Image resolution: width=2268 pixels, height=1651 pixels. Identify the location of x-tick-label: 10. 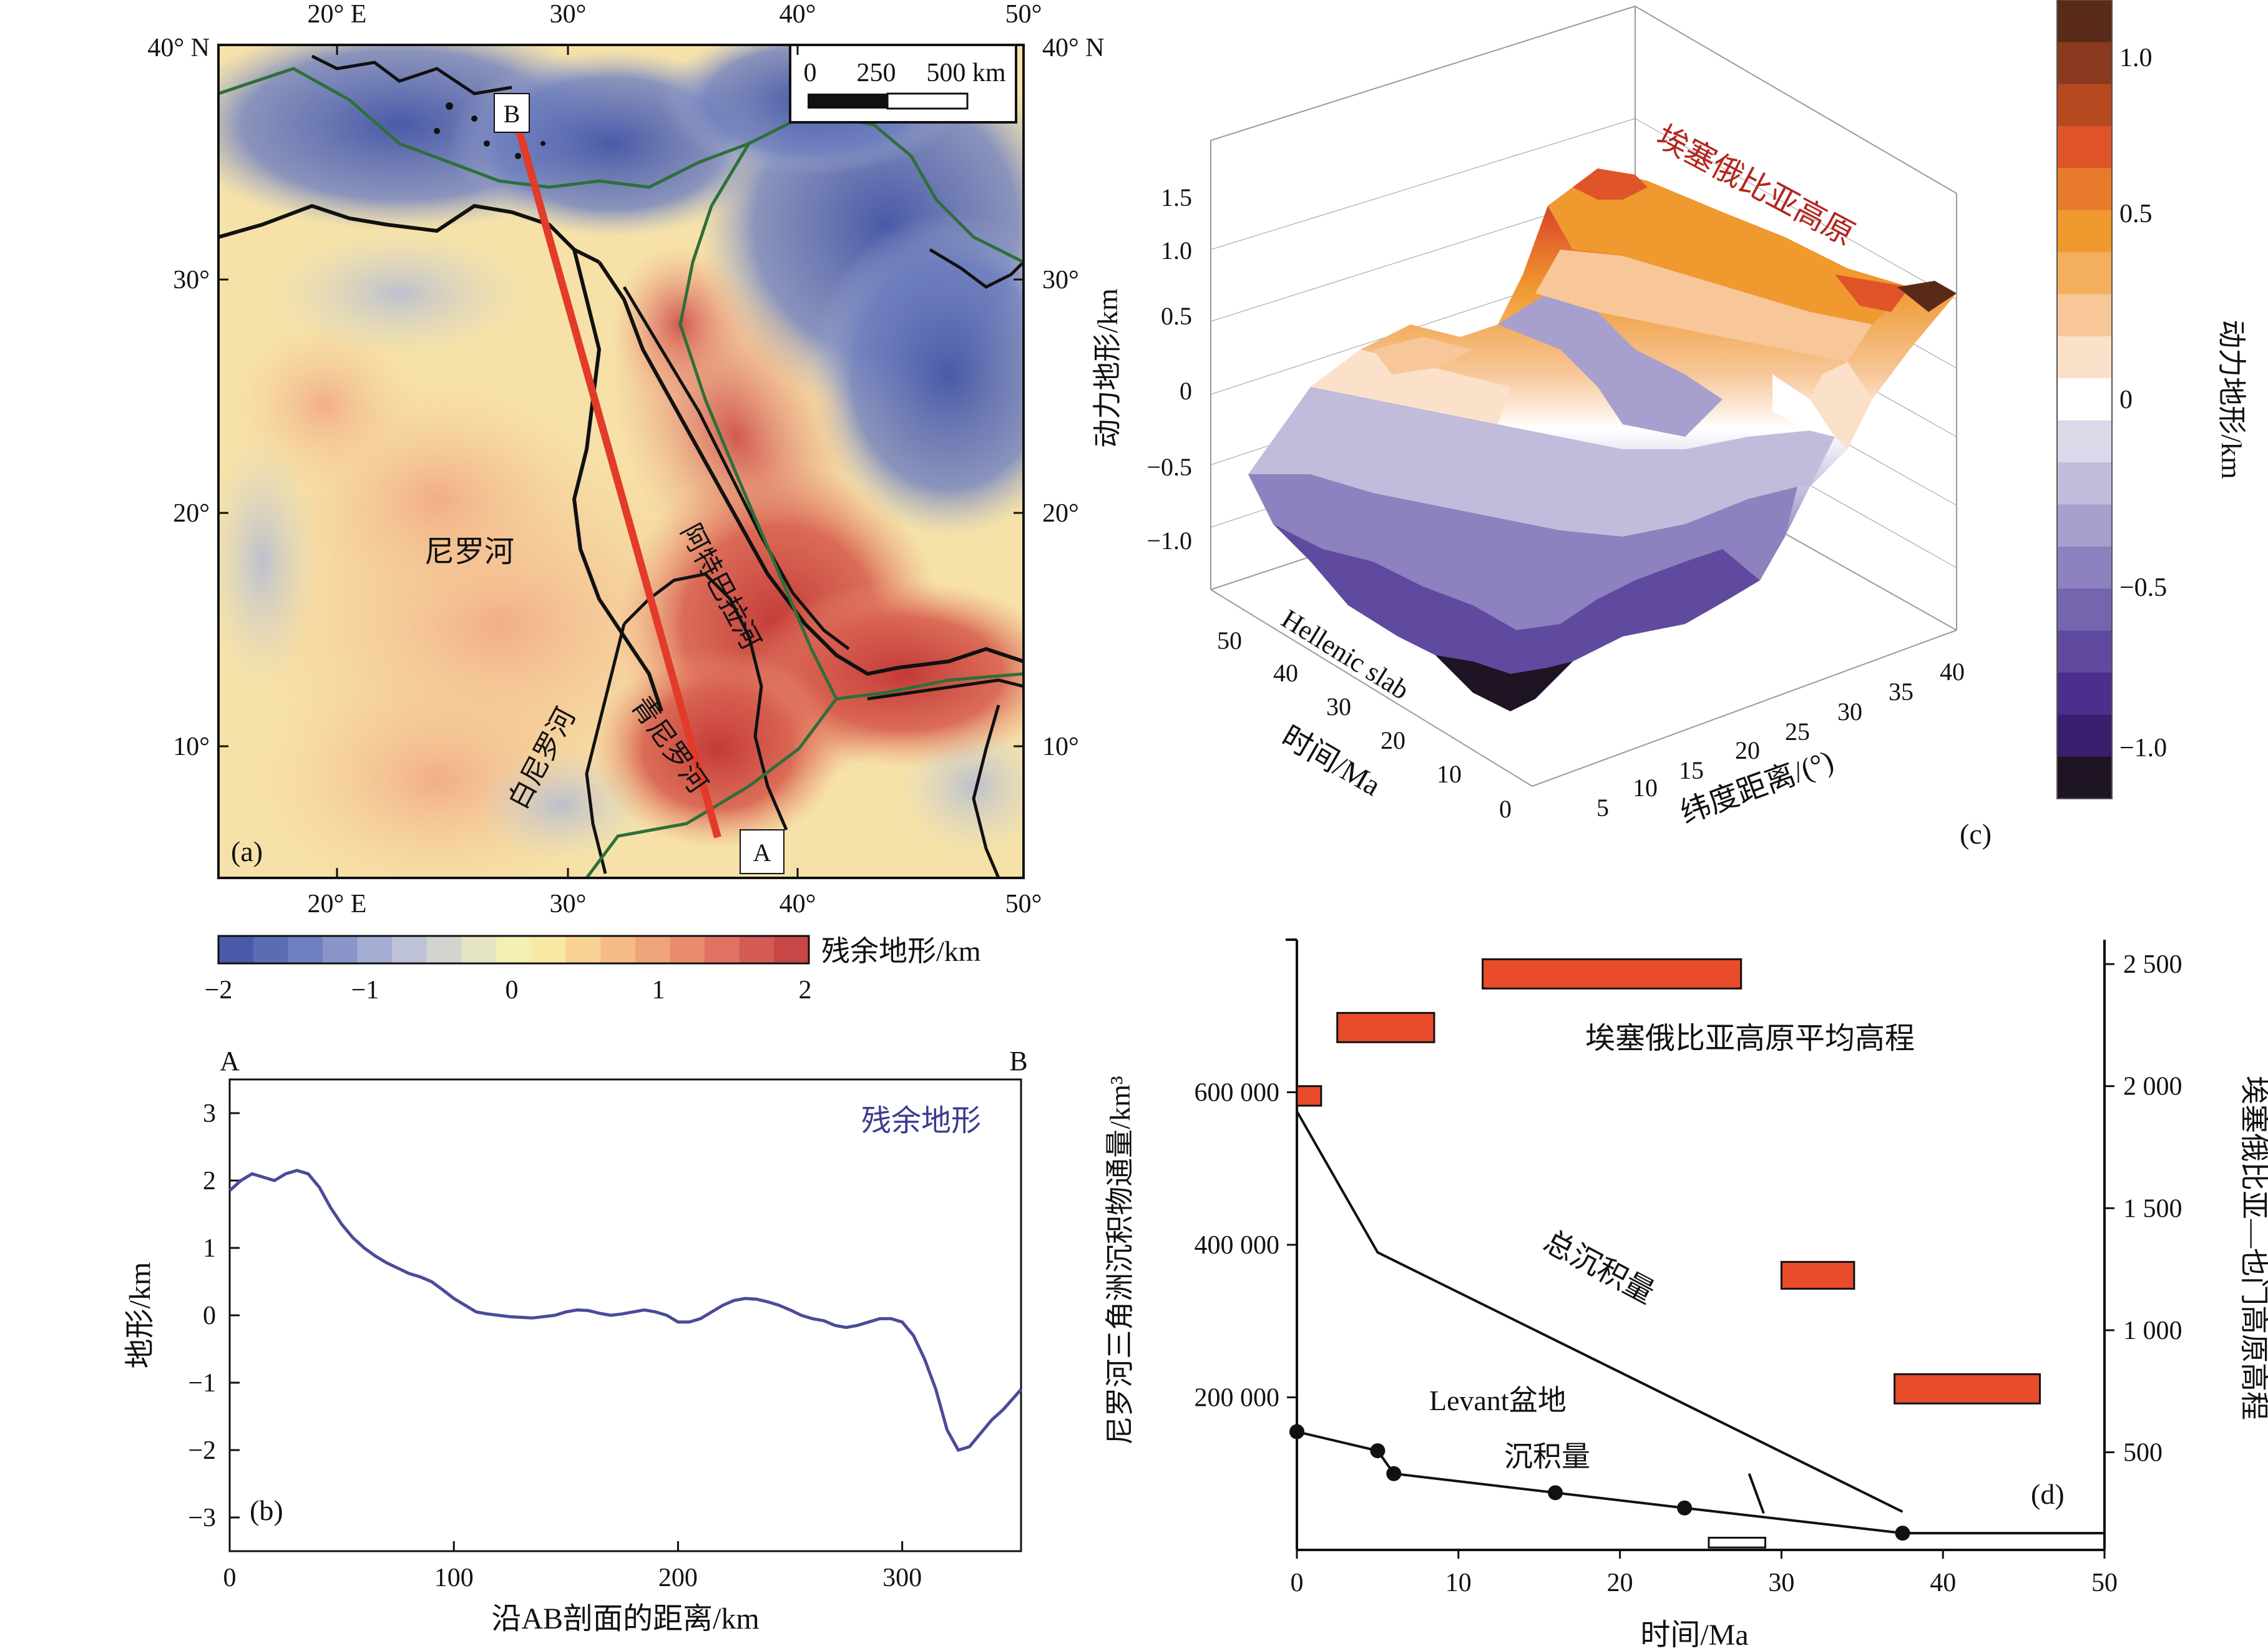
(1458, 1583).